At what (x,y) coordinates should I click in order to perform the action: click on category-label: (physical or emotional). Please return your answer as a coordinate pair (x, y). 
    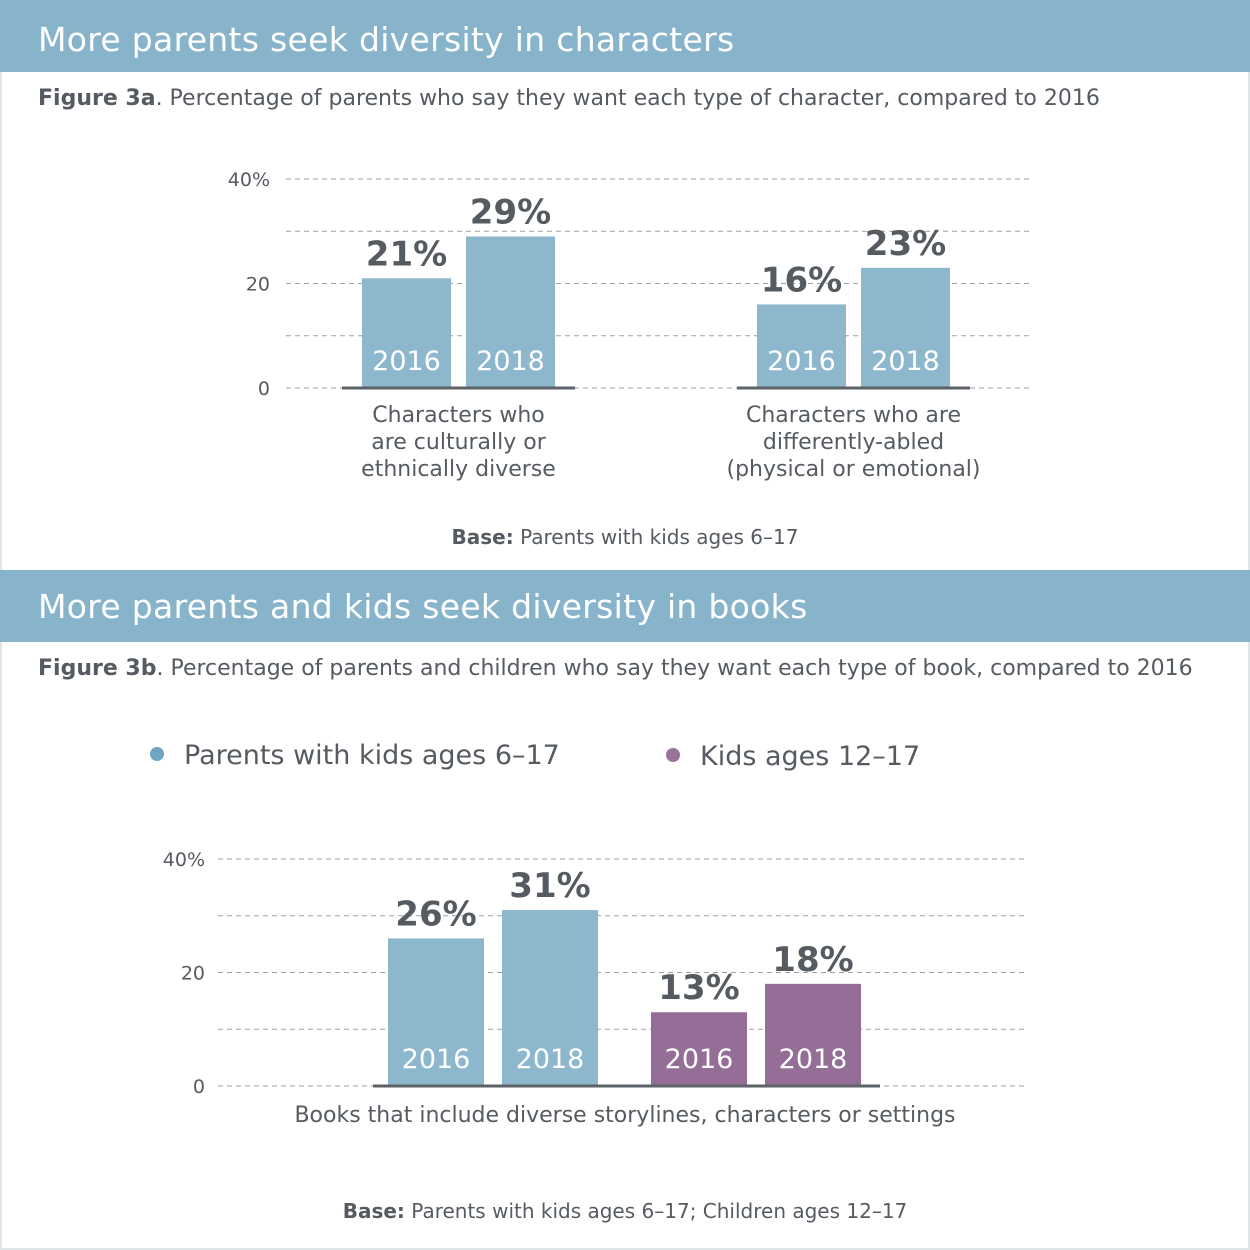
    Looking at the image, I should click on (853, 469).